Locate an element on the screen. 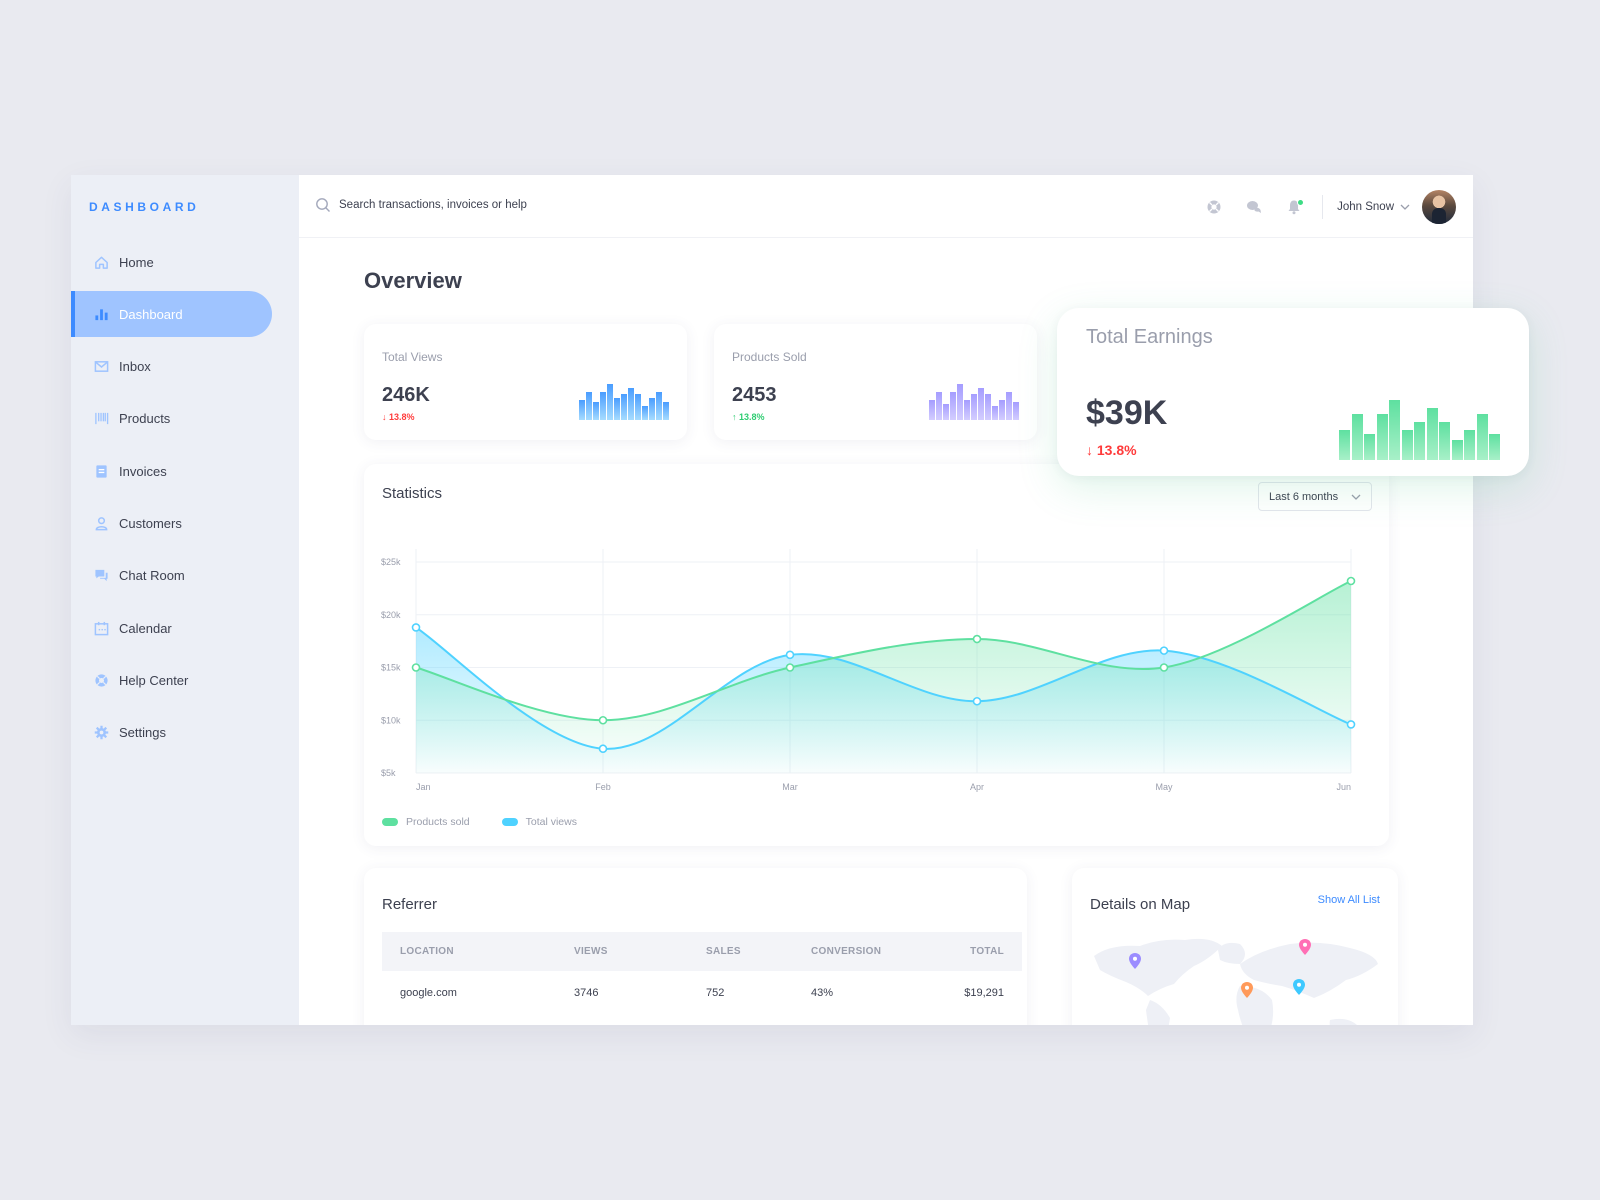 The height and width of the screenshot is (1200, 1600). topbar: John Snow is located at coordinates (886, 206).